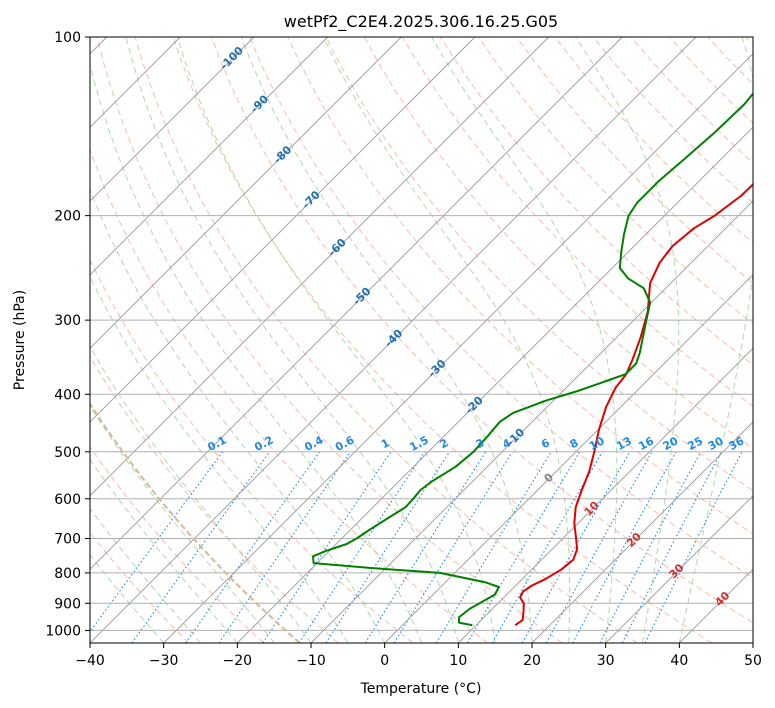  I want to click on mixing-ratio-label: 0.4, so click(314, 443).